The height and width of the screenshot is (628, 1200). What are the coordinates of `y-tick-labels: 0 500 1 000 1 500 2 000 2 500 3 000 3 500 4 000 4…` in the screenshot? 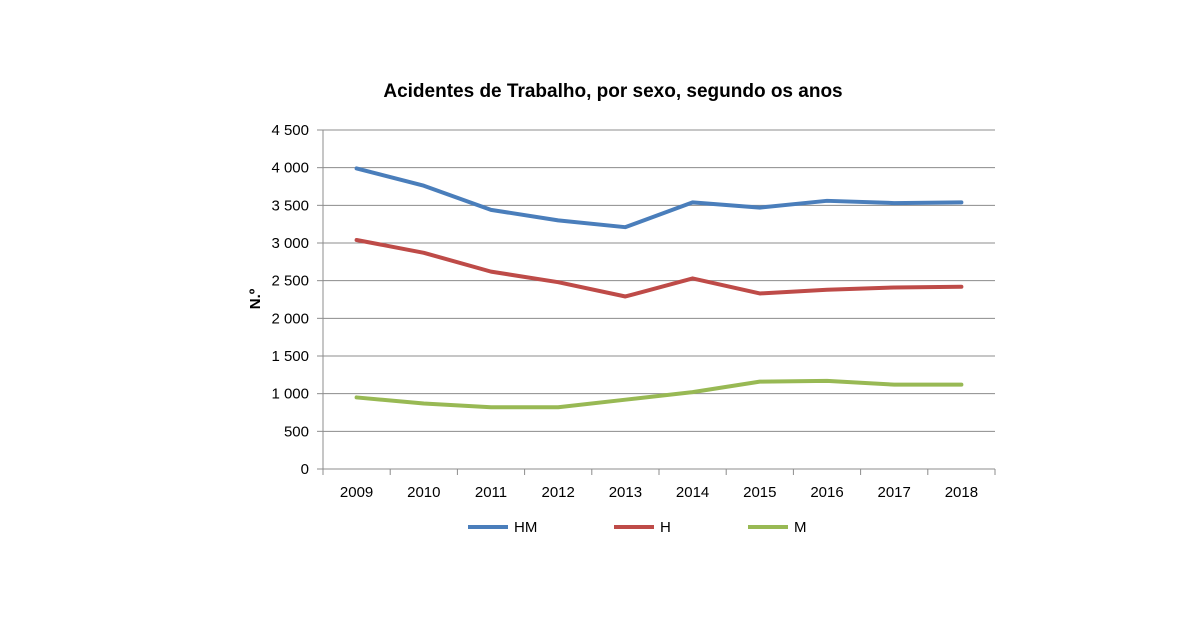 It's located at (290, 300).